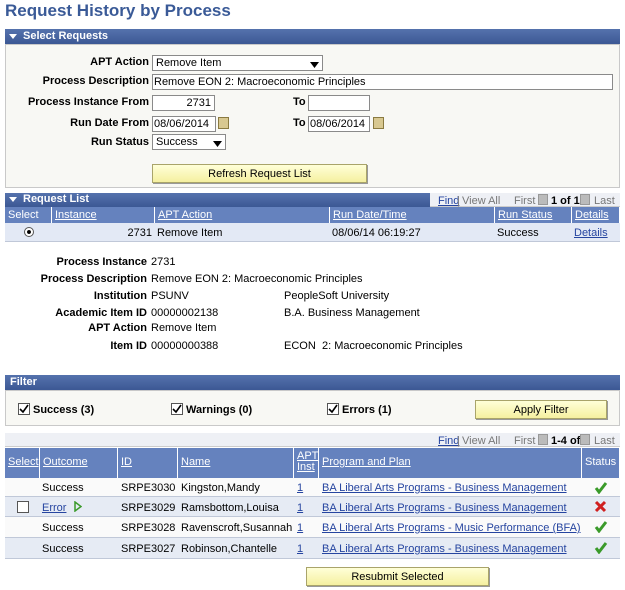 This screenshot has height=590, width=625. I want to click on detail-label: Item ID, so click(128, 346).